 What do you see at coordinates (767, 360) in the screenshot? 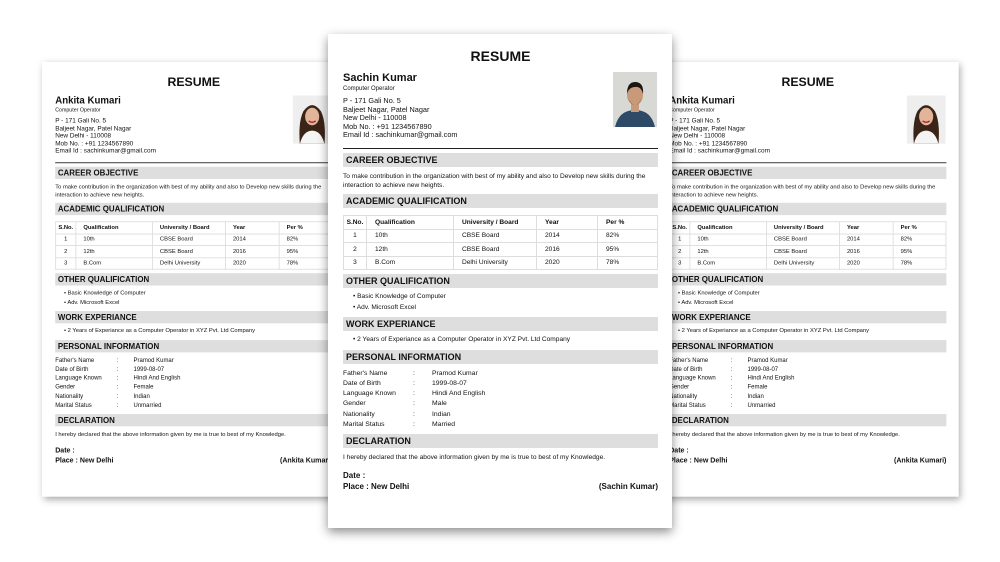
I see `info-value: Pramod Kumar` at bounding box center [767, 360].